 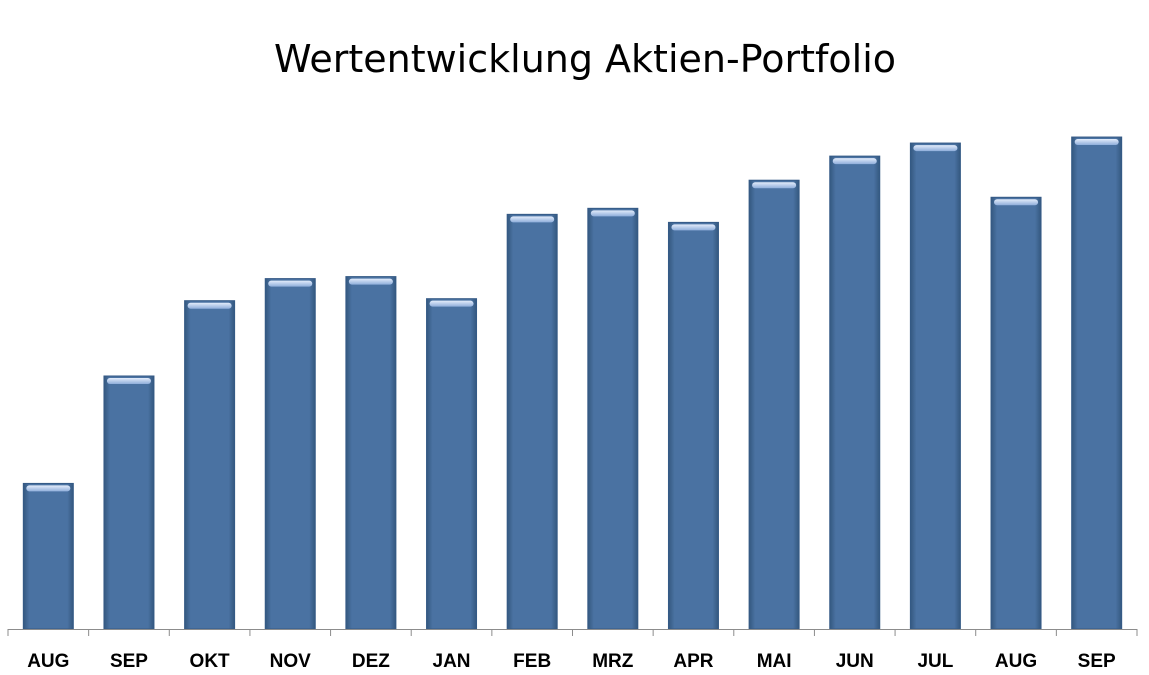 I want to click on x-tick-label-11: JUL, so click(x=935, y=661).